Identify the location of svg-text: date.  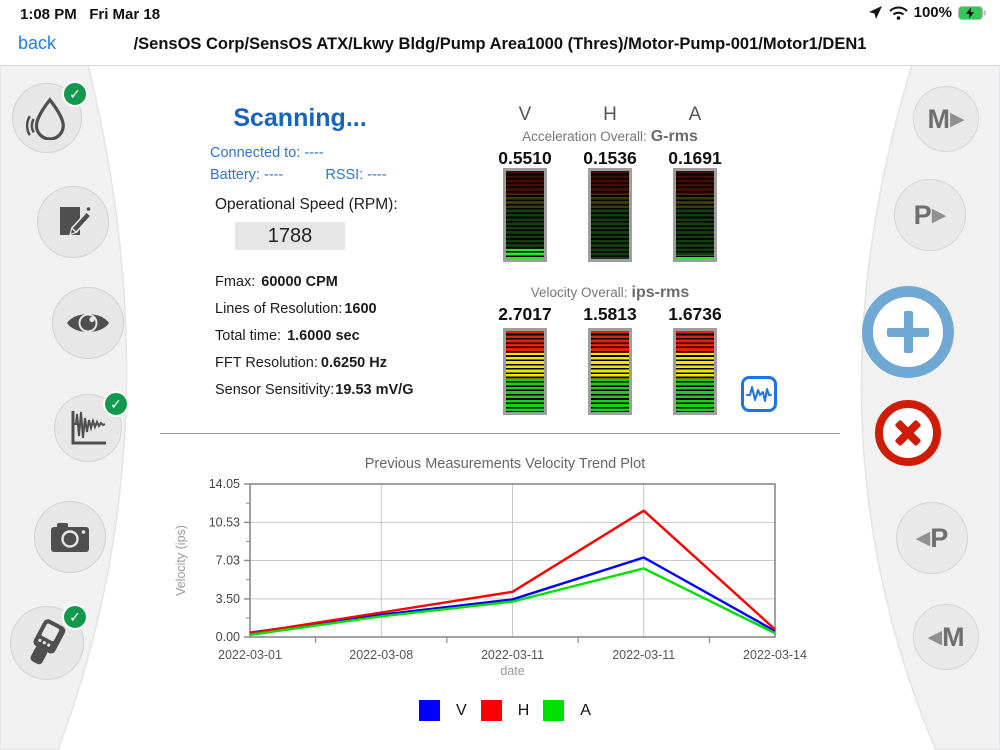
(512, 671).